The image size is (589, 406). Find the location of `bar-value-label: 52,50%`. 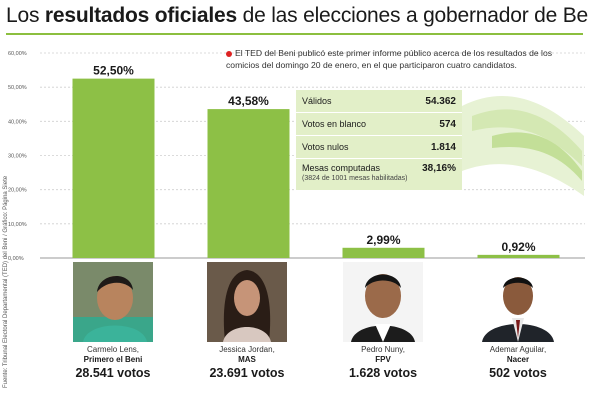

bar-value-label: 52,50% is located at coordinates (113, 71).